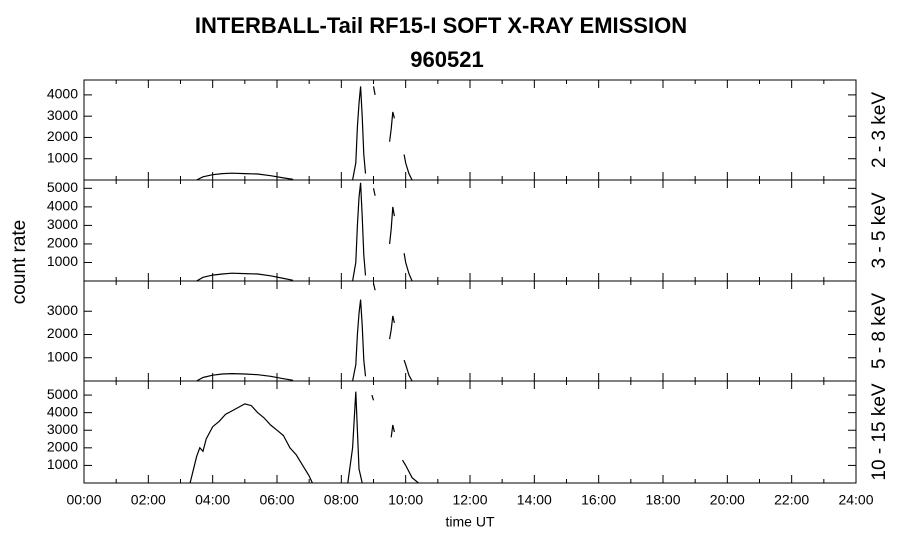 This screenshot has height=548, width=900. Describe the element at coordinates (534, 500) in the screenshot. I see `x-tick-label: 14:00` at that location.